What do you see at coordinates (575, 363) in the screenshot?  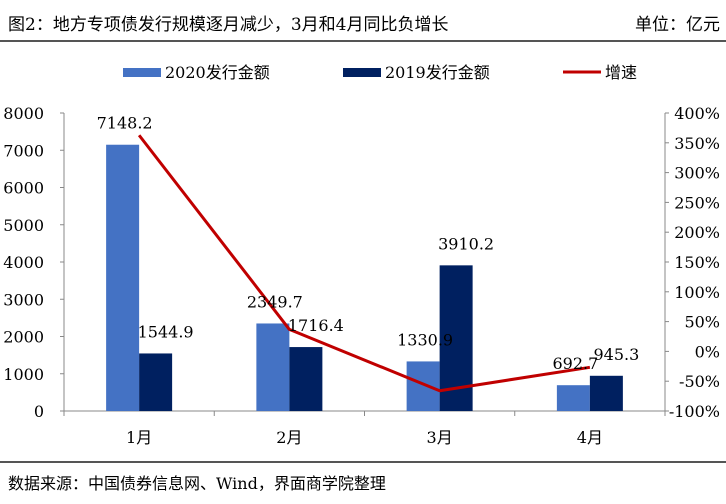 I see `data-label-2020: 692.7` at bounding box center [575, 363].